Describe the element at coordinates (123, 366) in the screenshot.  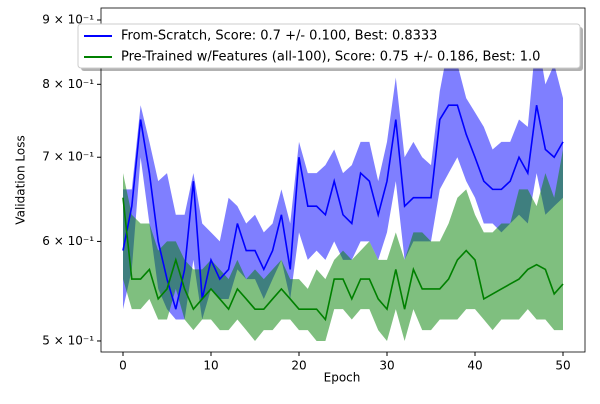
I see `x-tick-label: 0` at that location.